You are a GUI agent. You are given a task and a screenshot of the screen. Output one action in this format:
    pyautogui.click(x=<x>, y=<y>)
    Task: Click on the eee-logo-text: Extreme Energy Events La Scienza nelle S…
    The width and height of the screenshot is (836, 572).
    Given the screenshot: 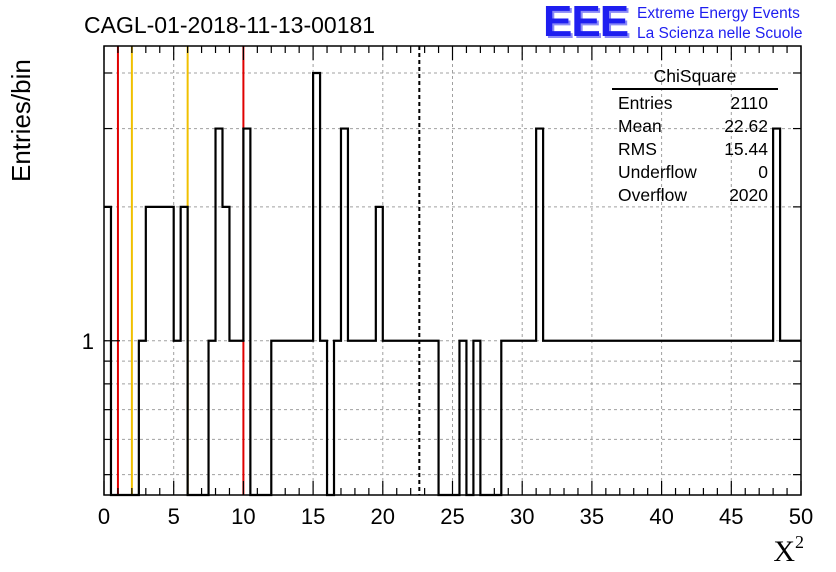 What is the action you would take?
    pyautogui.click(x=719, y=24)
    